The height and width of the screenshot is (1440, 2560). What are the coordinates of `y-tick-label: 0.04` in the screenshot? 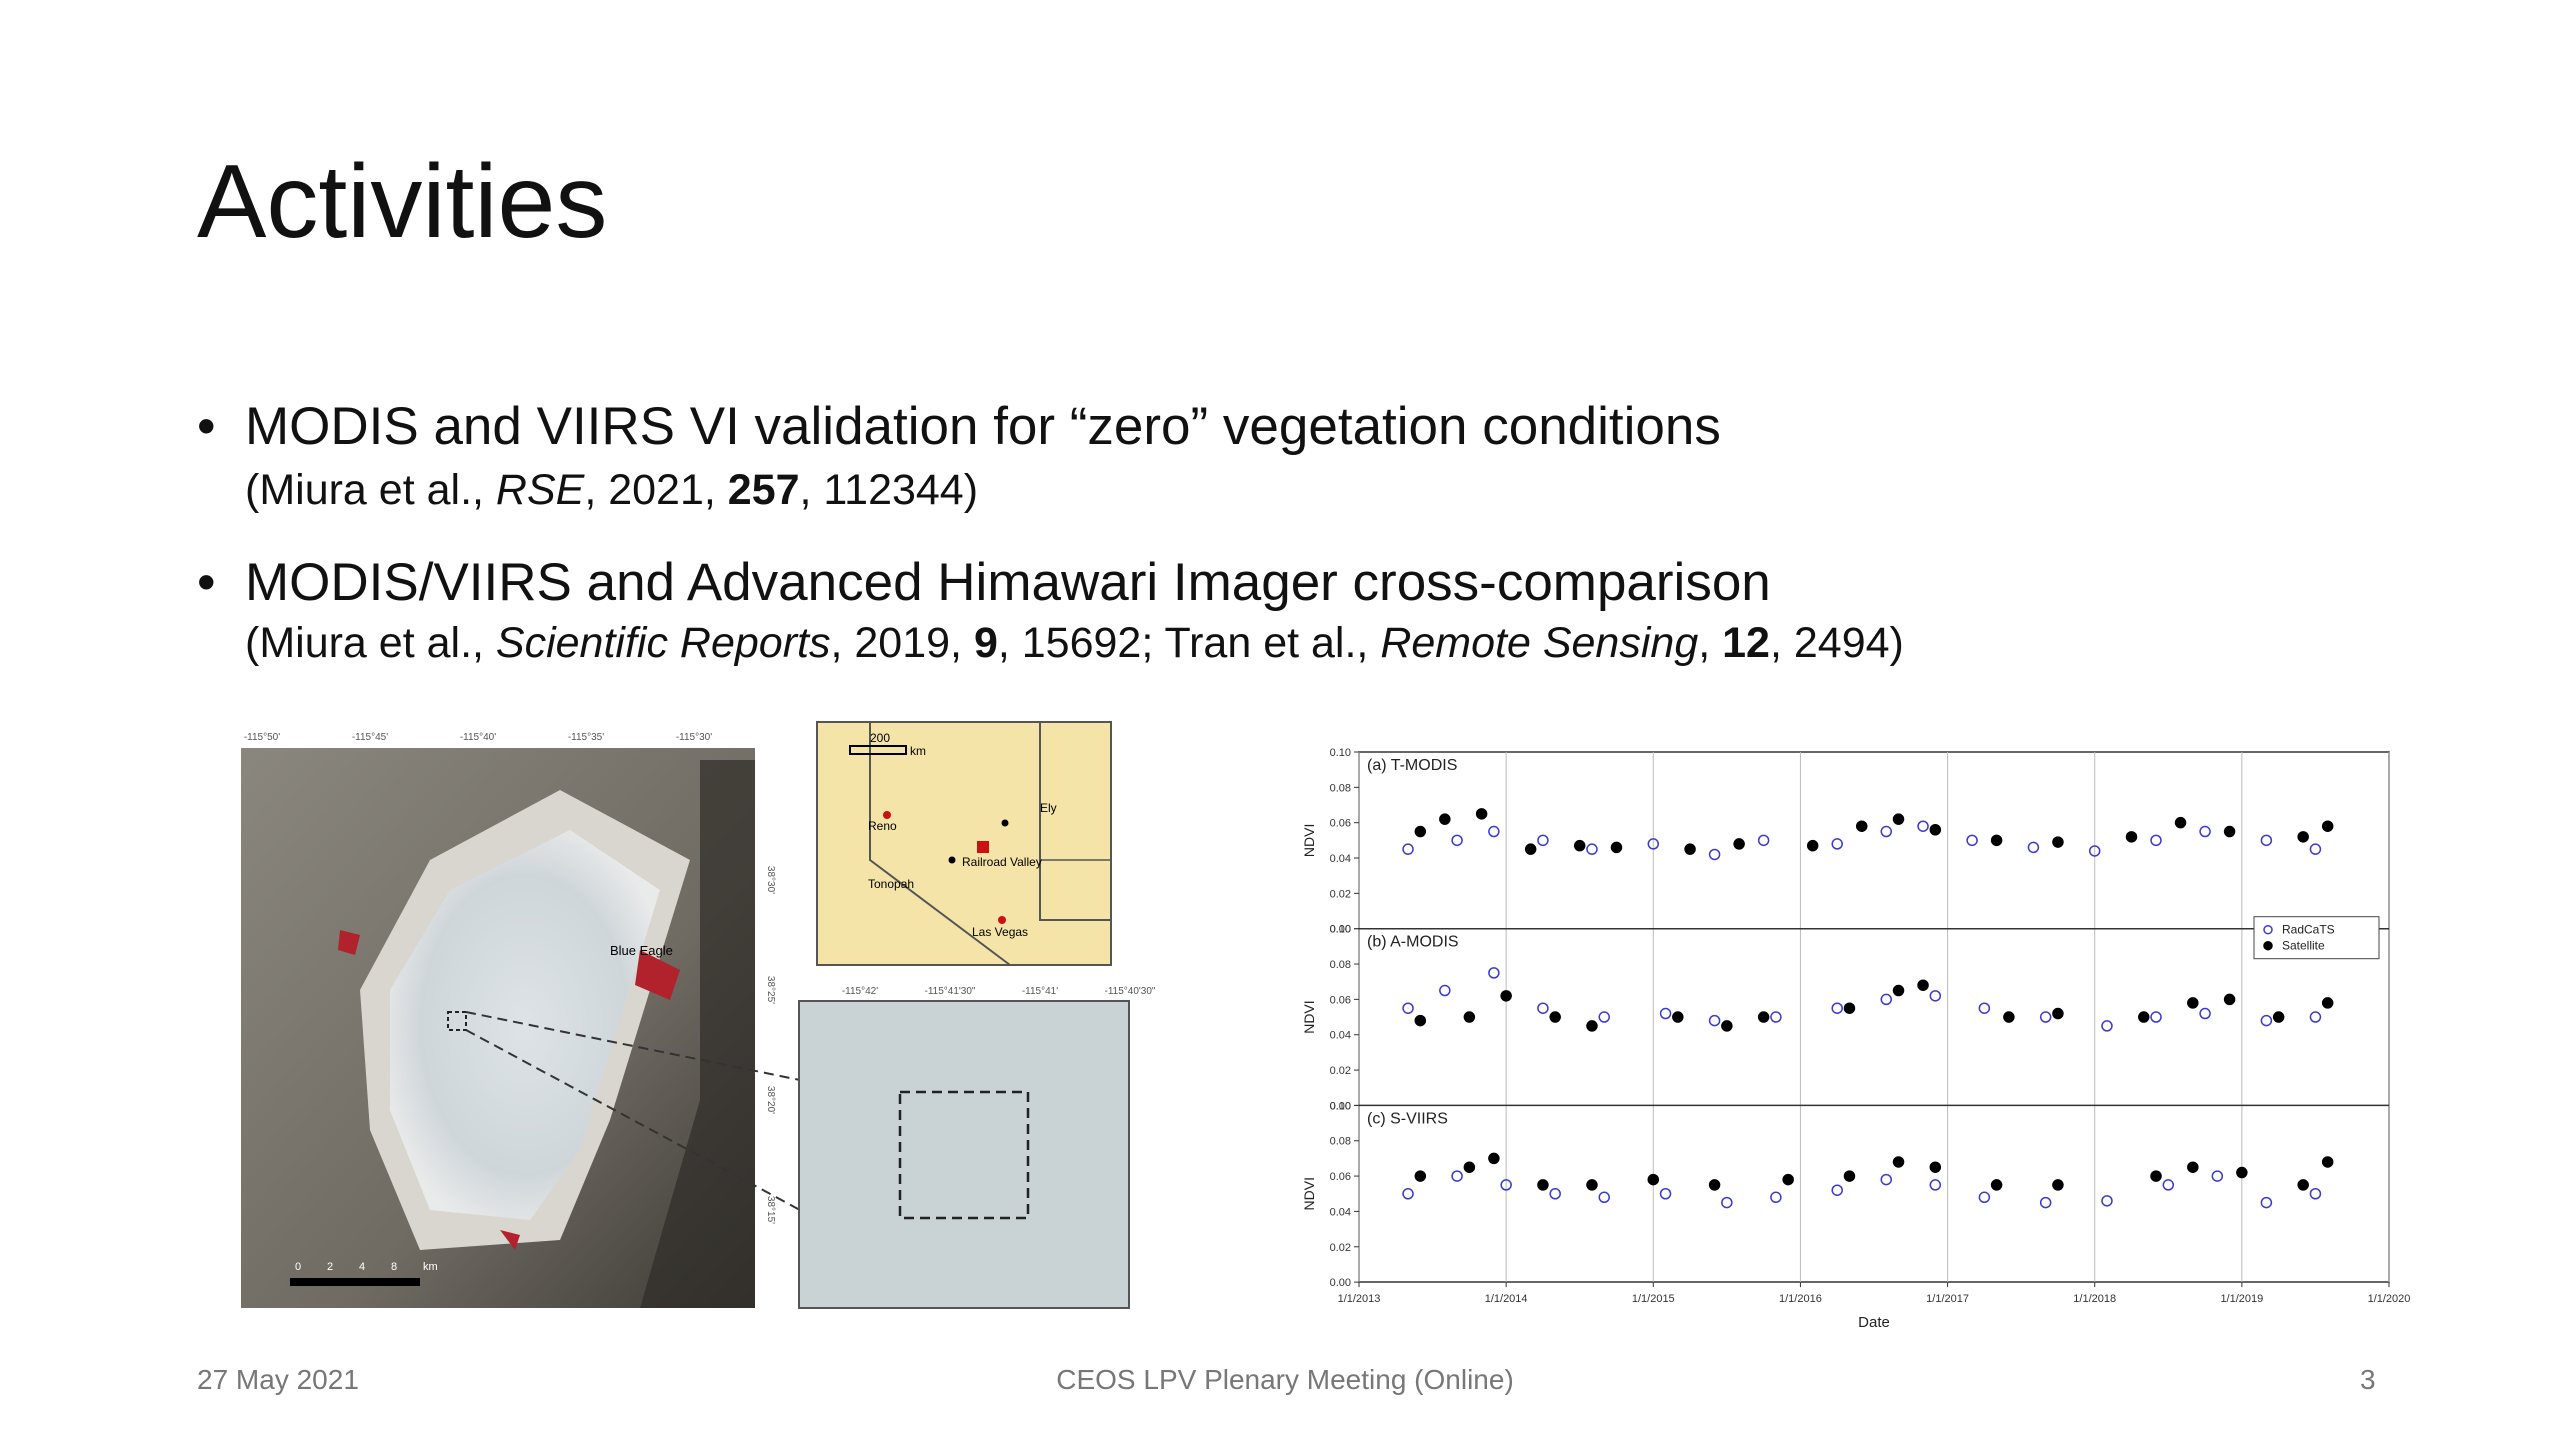 It's located at (1340, 859).